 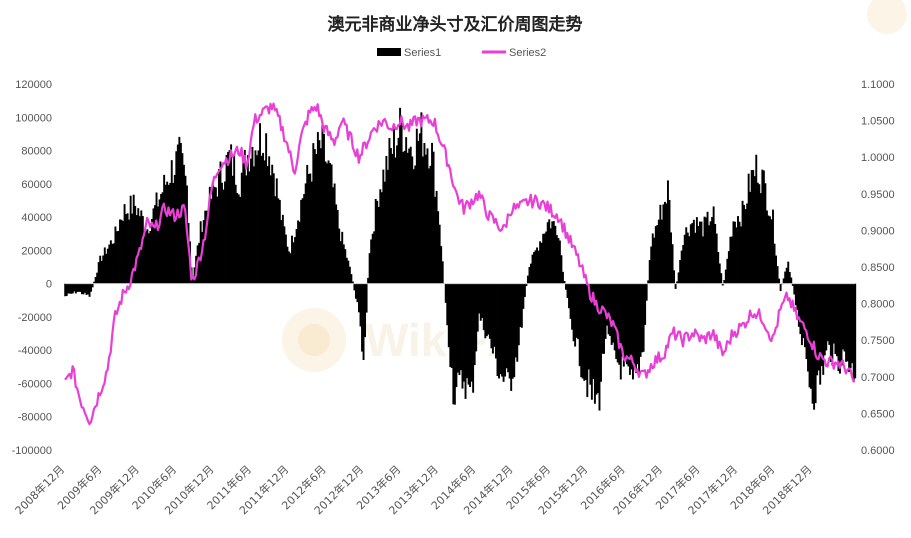 I want to click on left-tick-label: 100000, so click(x=33, y=118).